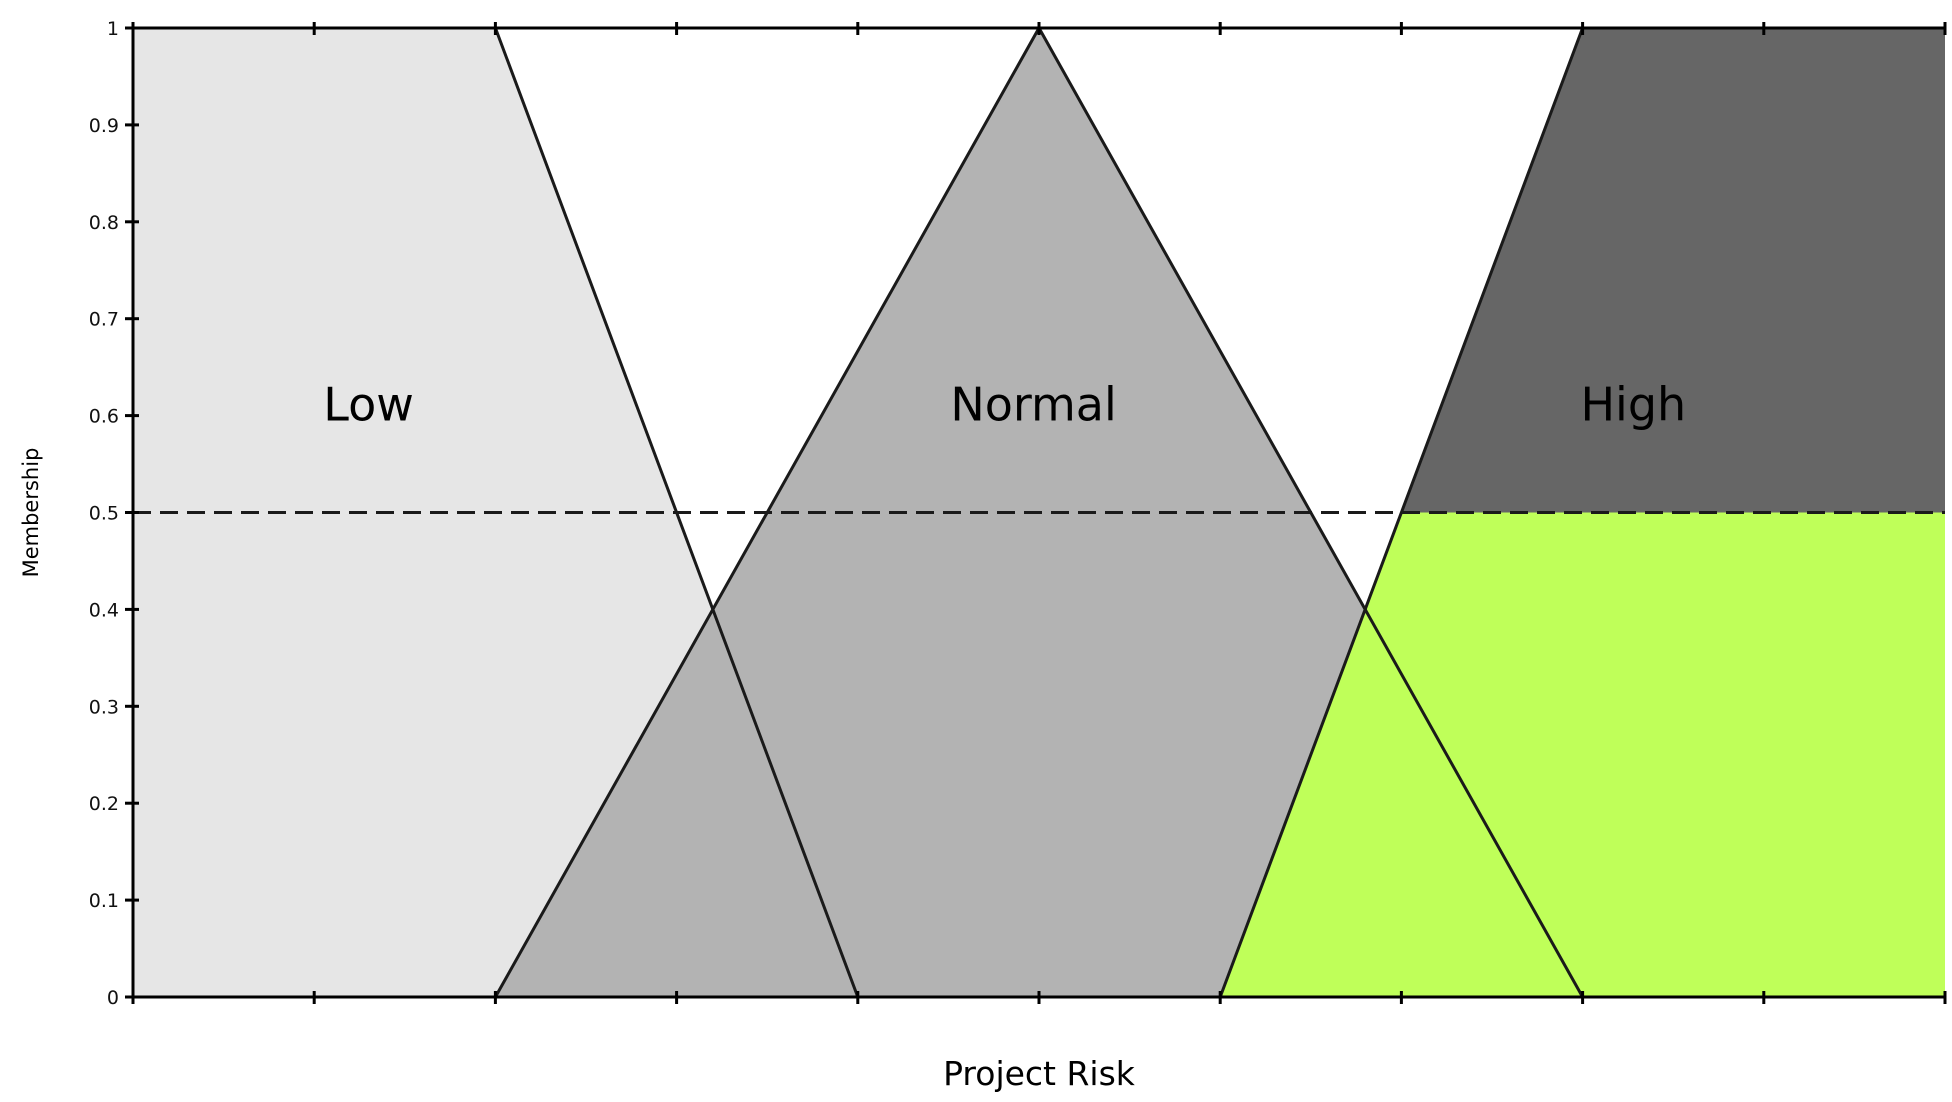  What do you see at coordinates (1633, 405) in the screenshot?
I see `set-label-high: High` at bounding box center [1633, 405].